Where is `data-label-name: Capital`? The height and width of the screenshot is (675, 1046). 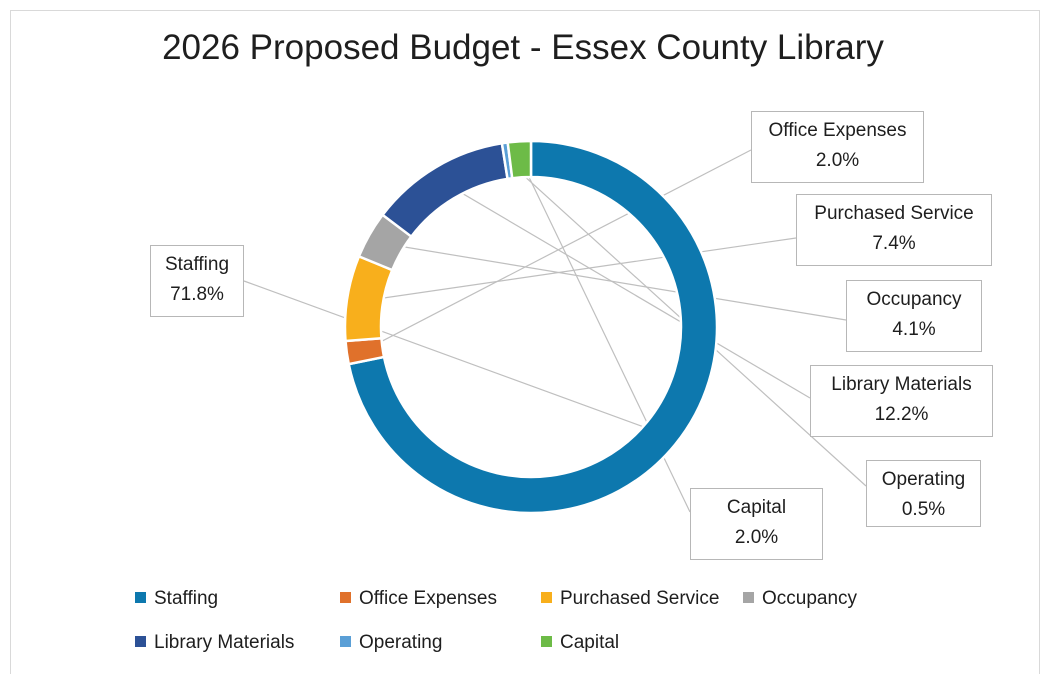 data-label-name: Capital is located at coordinates (756, 507).